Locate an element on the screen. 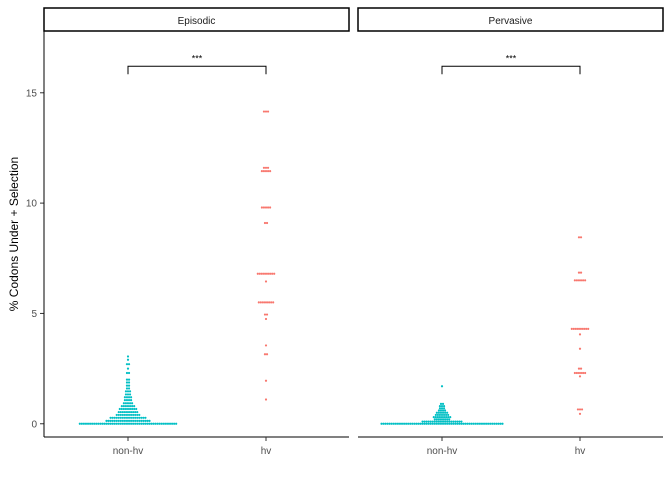  significance-bracket-episodic: *** is located at coordinates (197, 64).